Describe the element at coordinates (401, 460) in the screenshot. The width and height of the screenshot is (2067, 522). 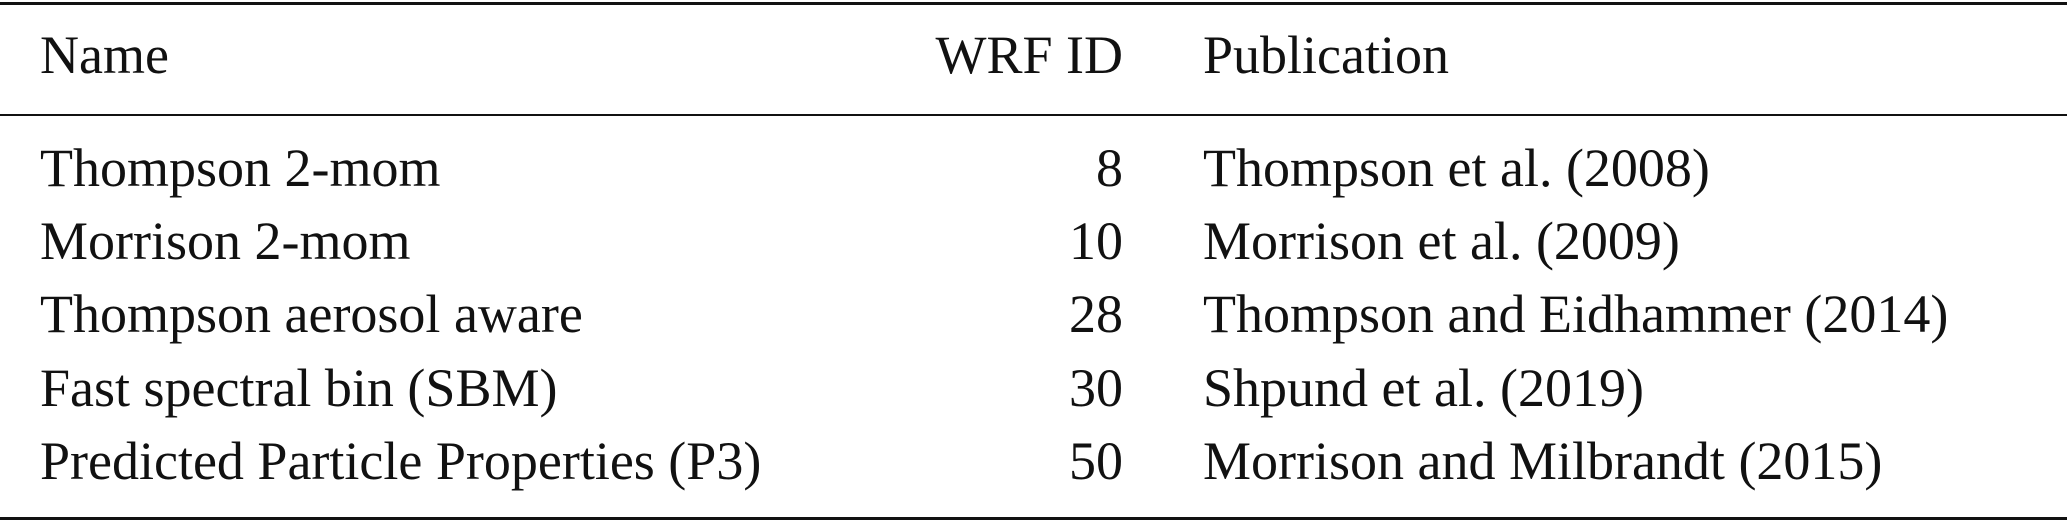
I see `name-cell: Predicted Particle Properties (P3)` at that location.